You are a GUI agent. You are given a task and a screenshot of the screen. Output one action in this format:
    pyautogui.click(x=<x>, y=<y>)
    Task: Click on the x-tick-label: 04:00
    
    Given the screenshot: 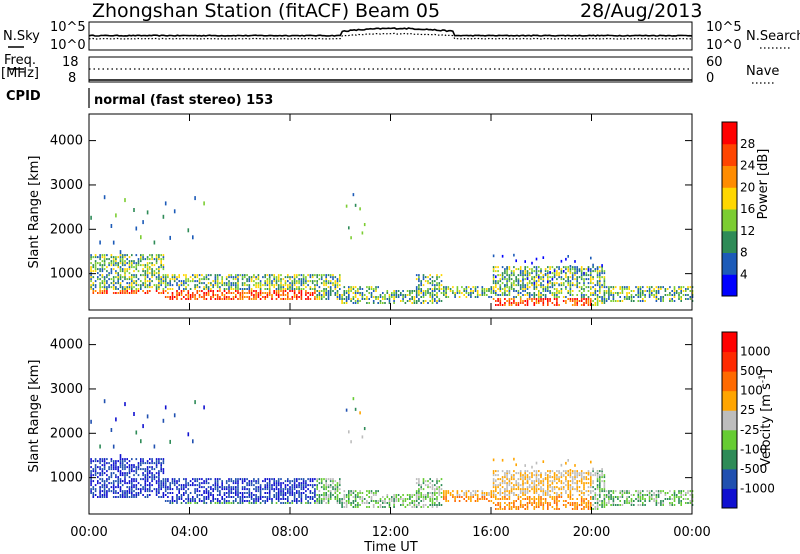 What is the action you would take?
    pyautogui.click(x=189, y=532)
    